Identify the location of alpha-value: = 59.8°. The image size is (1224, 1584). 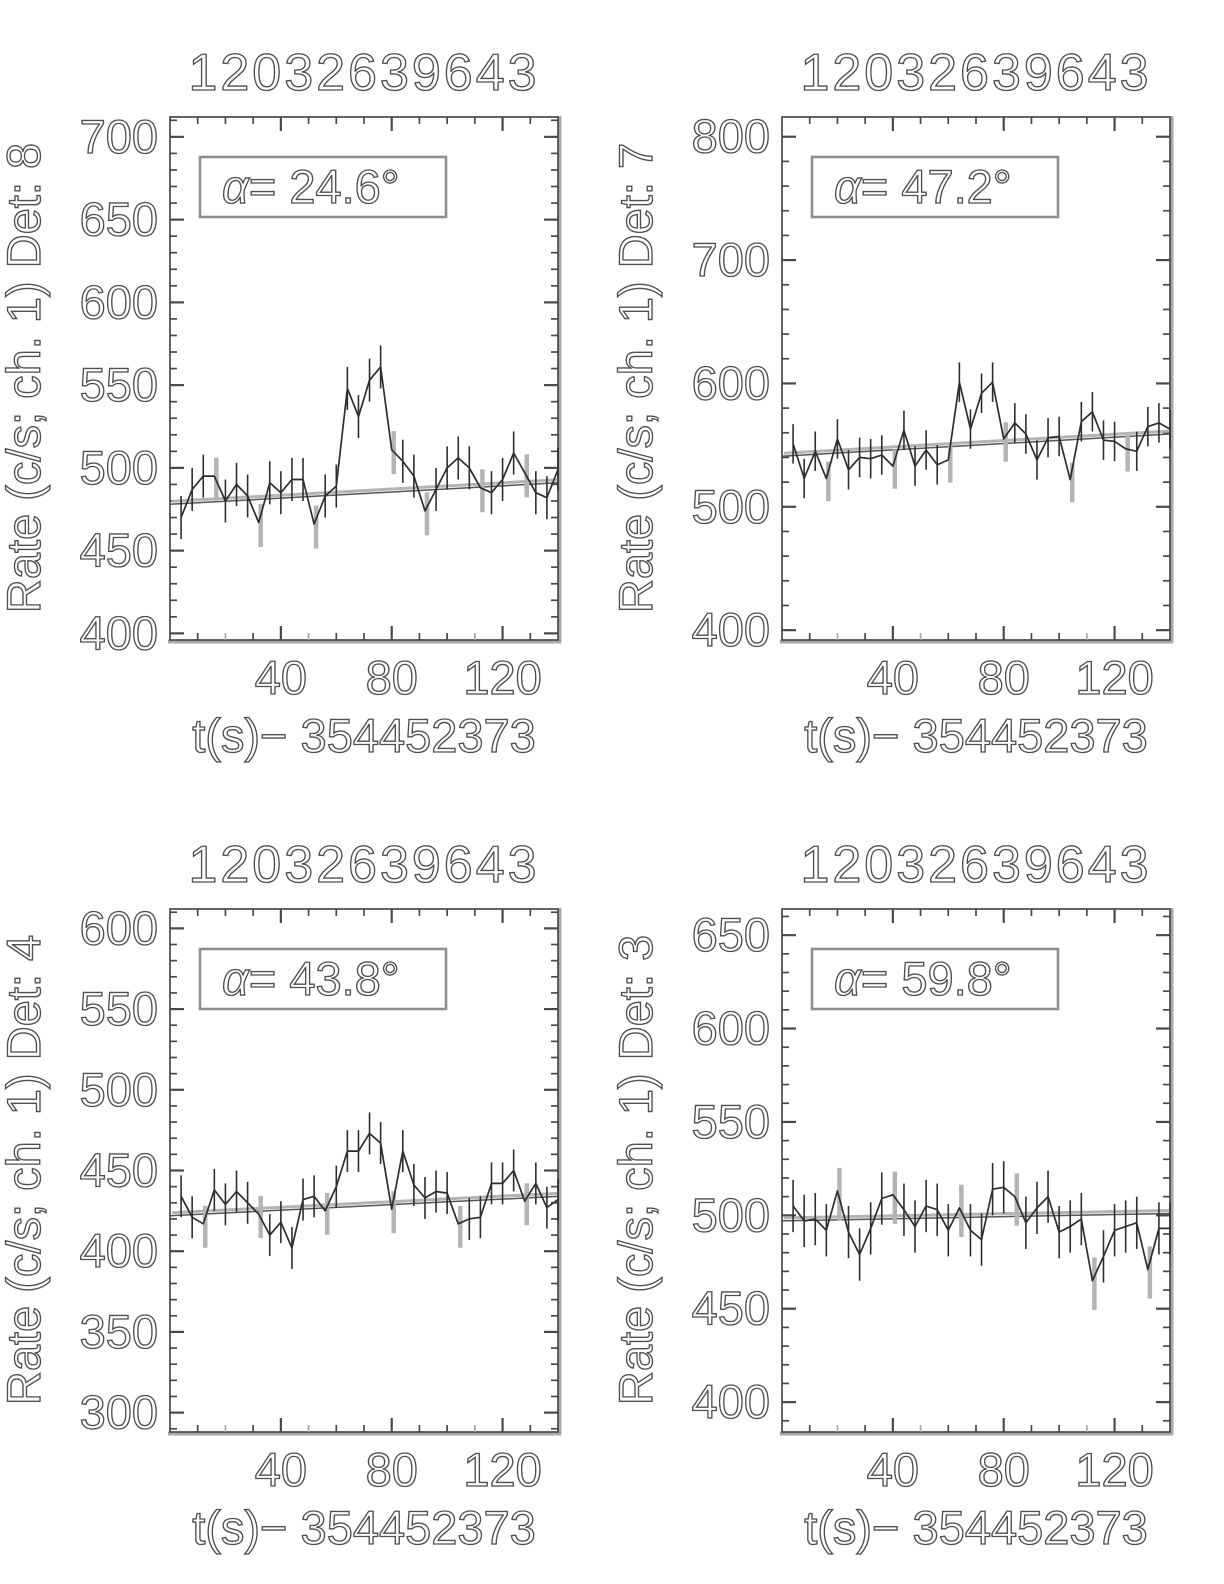
(936, 978).